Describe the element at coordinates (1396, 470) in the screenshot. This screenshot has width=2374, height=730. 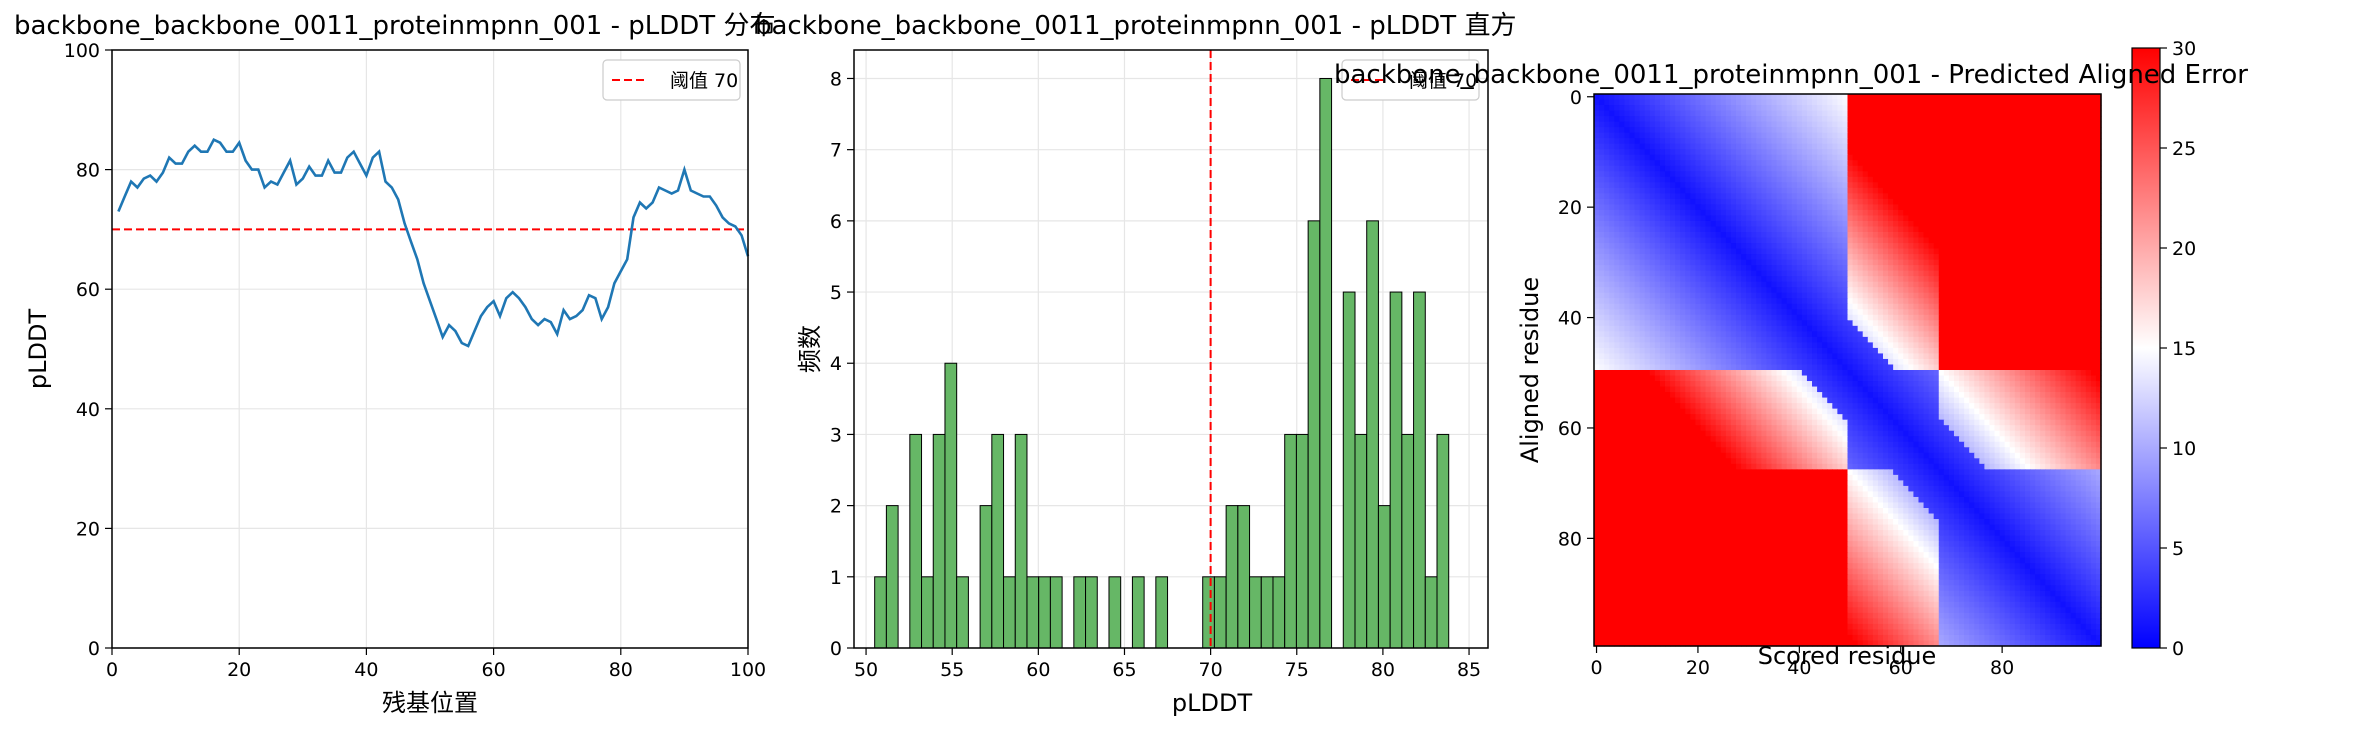
I see `histogram-bar` at that location.